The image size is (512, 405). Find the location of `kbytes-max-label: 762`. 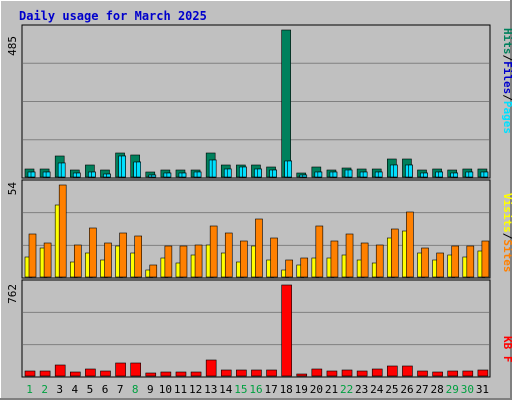

kbytes-max-label: 762 is located at coordinates (12, 294).